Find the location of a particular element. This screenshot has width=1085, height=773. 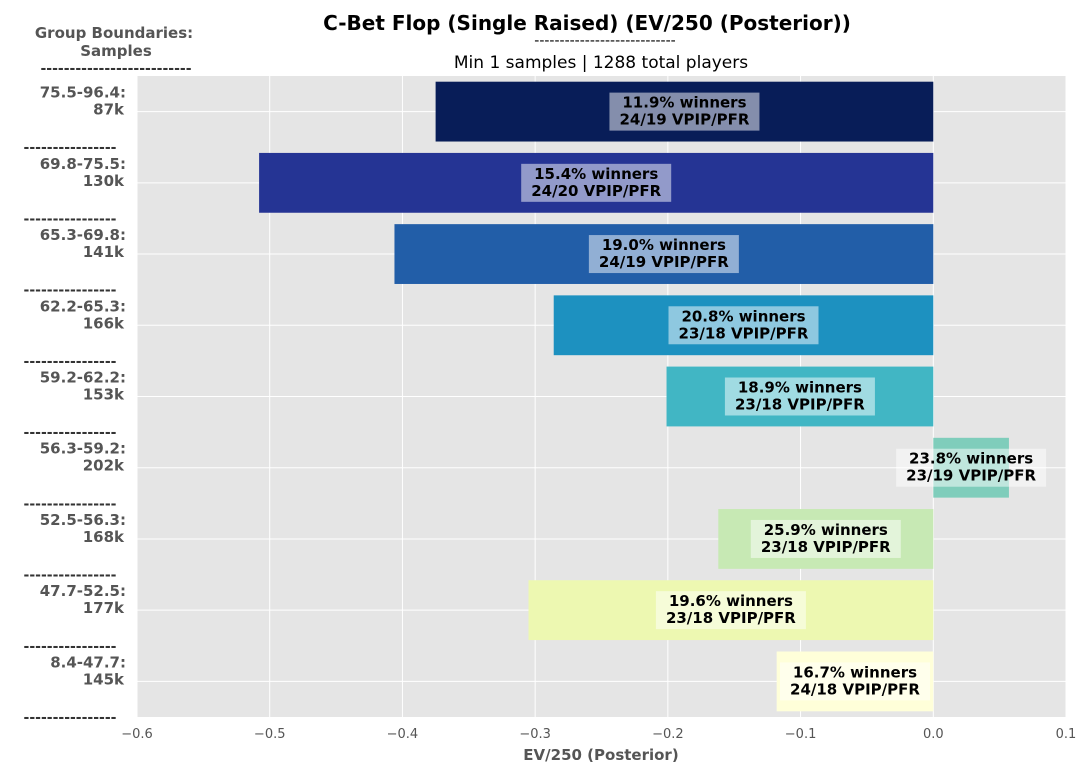

chart-subtitle: Min 1 samples | 1288 total players is located at coordinates (601, 63).